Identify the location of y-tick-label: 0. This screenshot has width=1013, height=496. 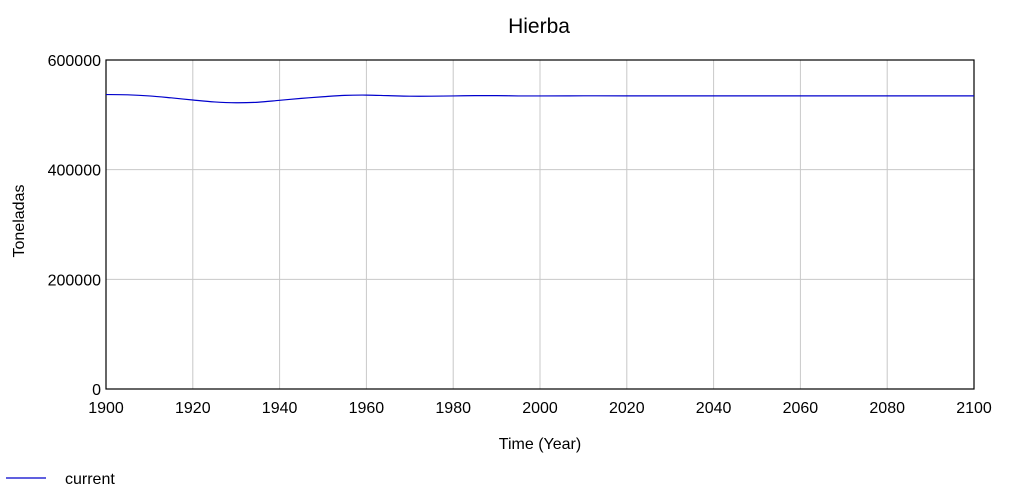
(96, 390).